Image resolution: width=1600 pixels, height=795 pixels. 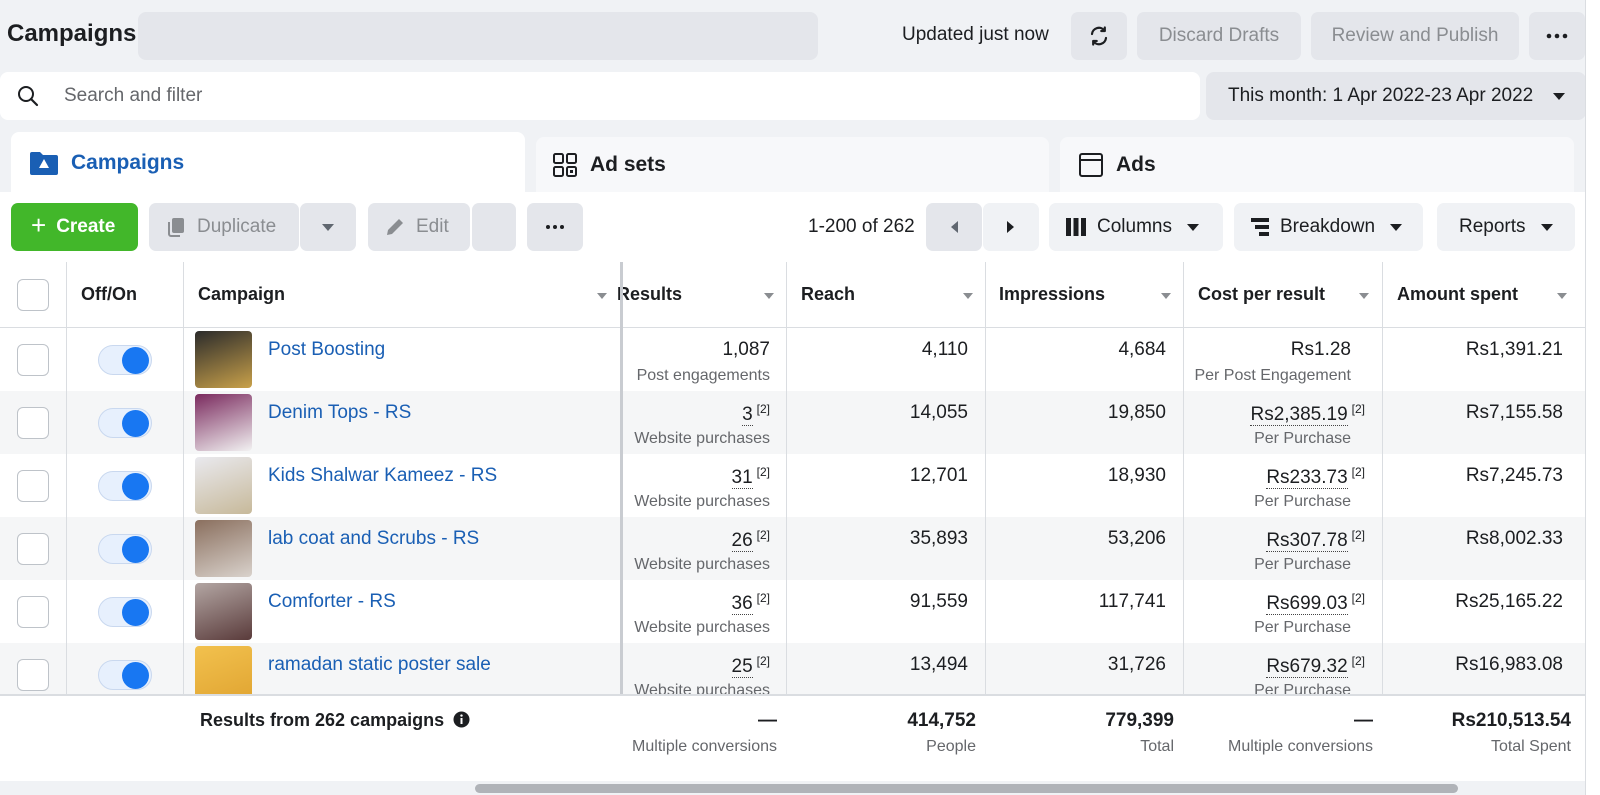 What do you see at coordinates (742, 541) in the screenshot?
I see `results-number: 26` at bounding box center [742, 541].